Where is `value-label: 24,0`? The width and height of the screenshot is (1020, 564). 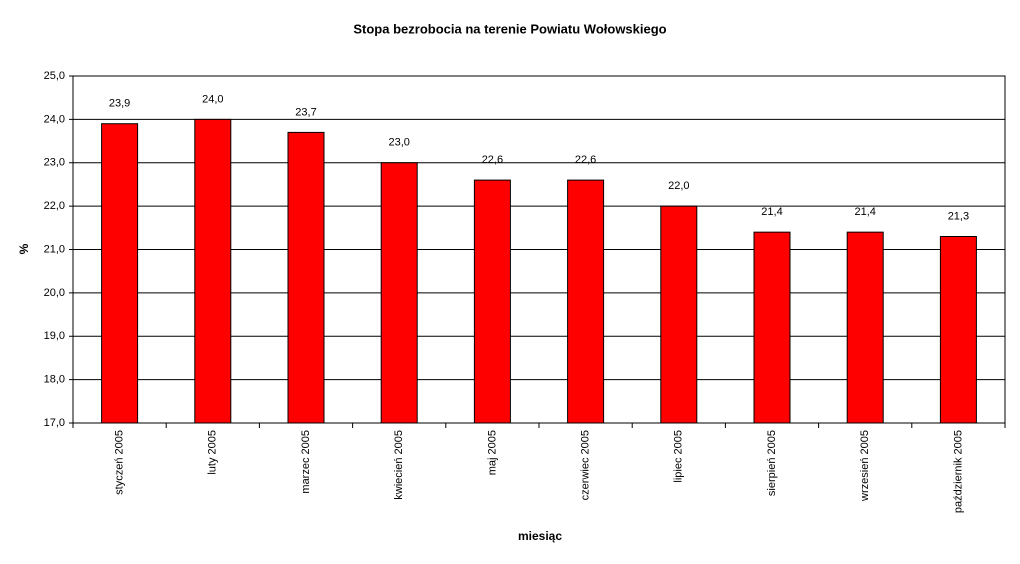
value-label: 24,0 is located at coordinates (212, 99).